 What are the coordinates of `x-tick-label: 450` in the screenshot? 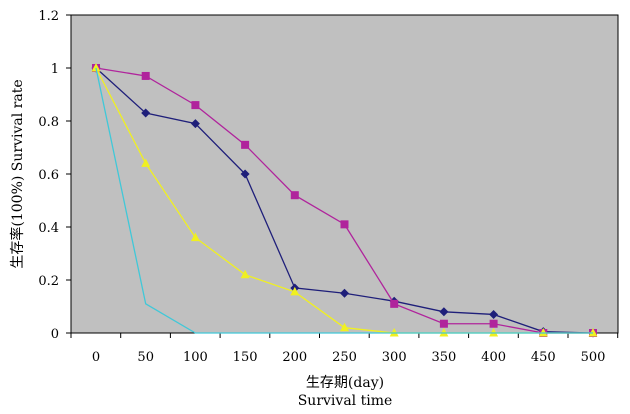 It's located at (543, 357).